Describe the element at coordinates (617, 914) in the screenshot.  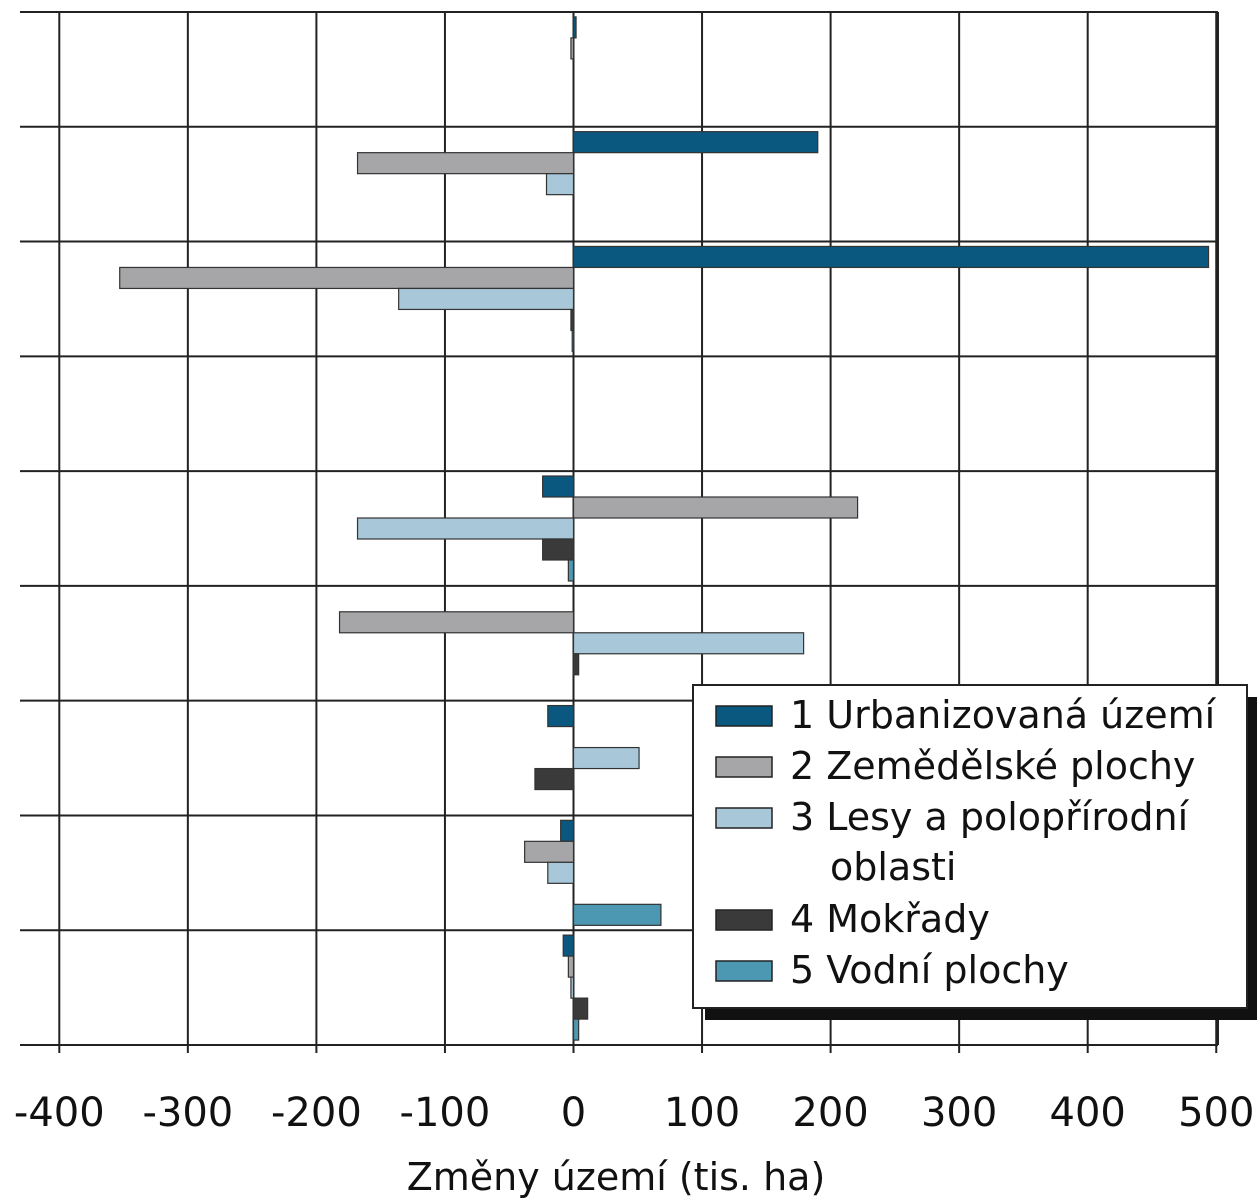
I see `bar-s5-g8` at that location.